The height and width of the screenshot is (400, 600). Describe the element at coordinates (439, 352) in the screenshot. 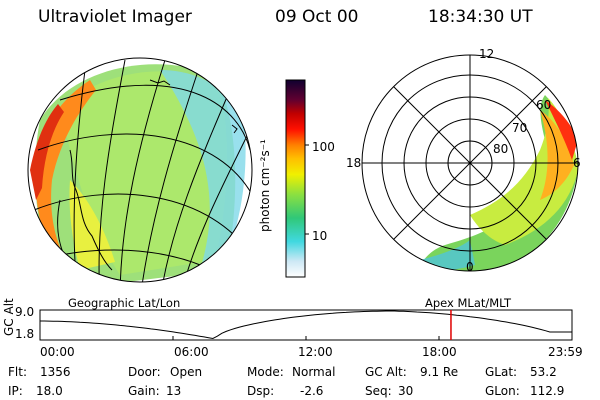

I see `orbit-x-tick-1800: 18:00` at that location.